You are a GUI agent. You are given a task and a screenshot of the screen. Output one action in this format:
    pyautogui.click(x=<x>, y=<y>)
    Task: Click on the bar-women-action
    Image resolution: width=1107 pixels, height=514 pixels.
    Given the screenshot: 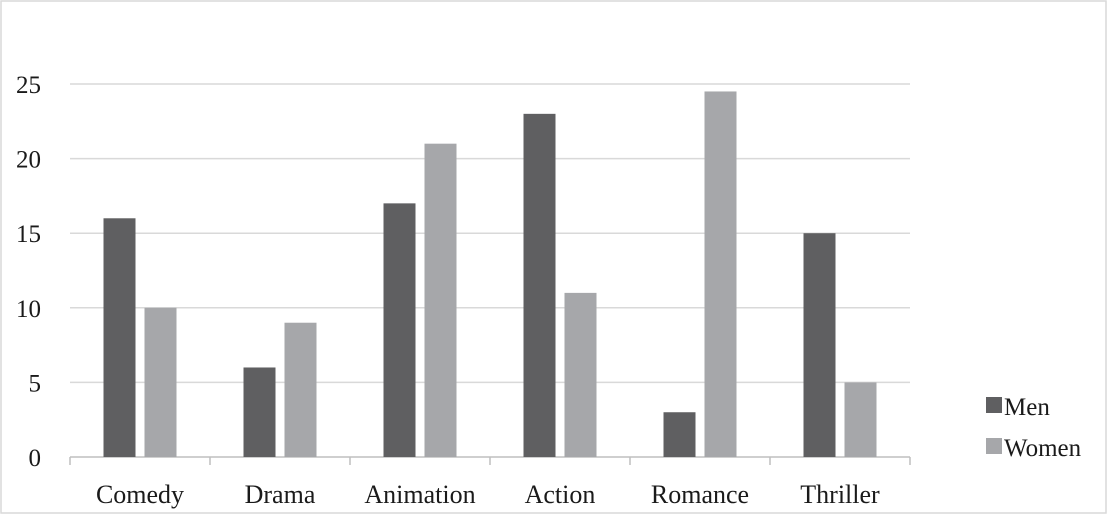 What is the action you would take?
    pyautogui.click(x=580, y=374)
    